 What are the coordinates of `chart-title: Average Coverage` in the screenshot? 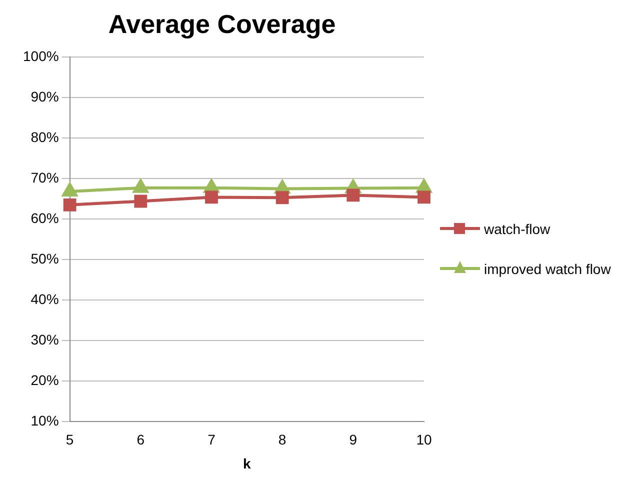 It's located at (222, 23).